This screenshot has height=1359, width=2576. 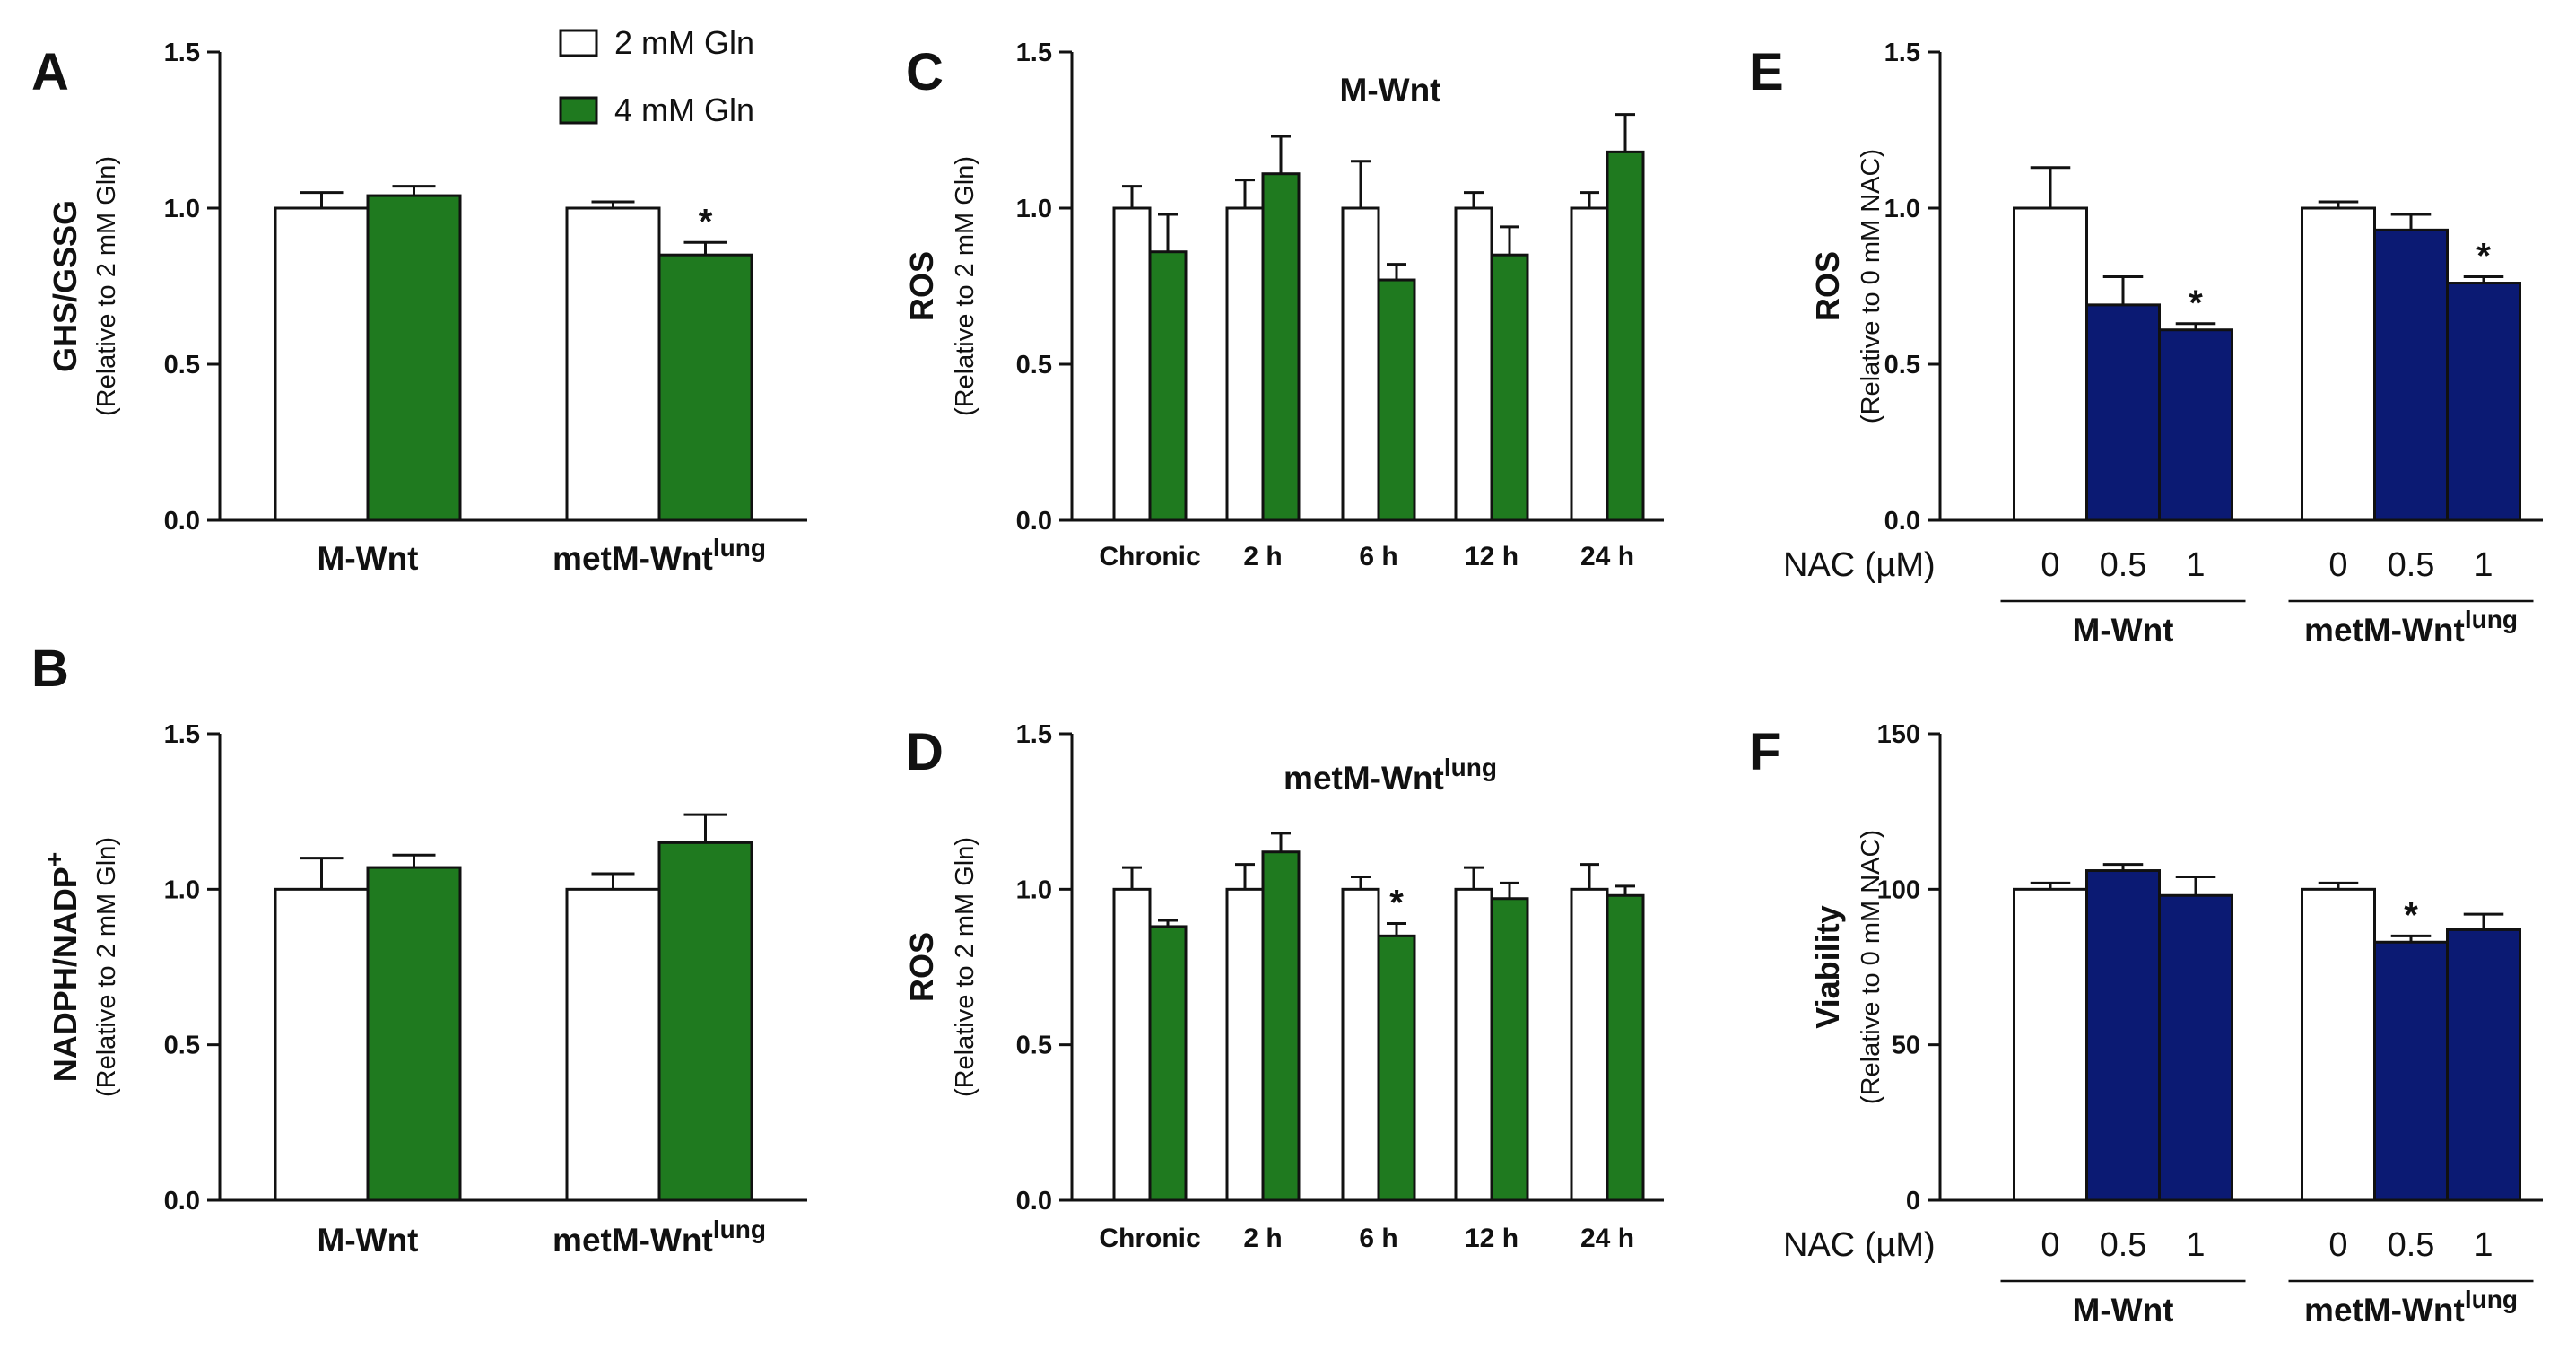 I want to click on category-label: metM-Wntlung, so click(x=659, y=556).